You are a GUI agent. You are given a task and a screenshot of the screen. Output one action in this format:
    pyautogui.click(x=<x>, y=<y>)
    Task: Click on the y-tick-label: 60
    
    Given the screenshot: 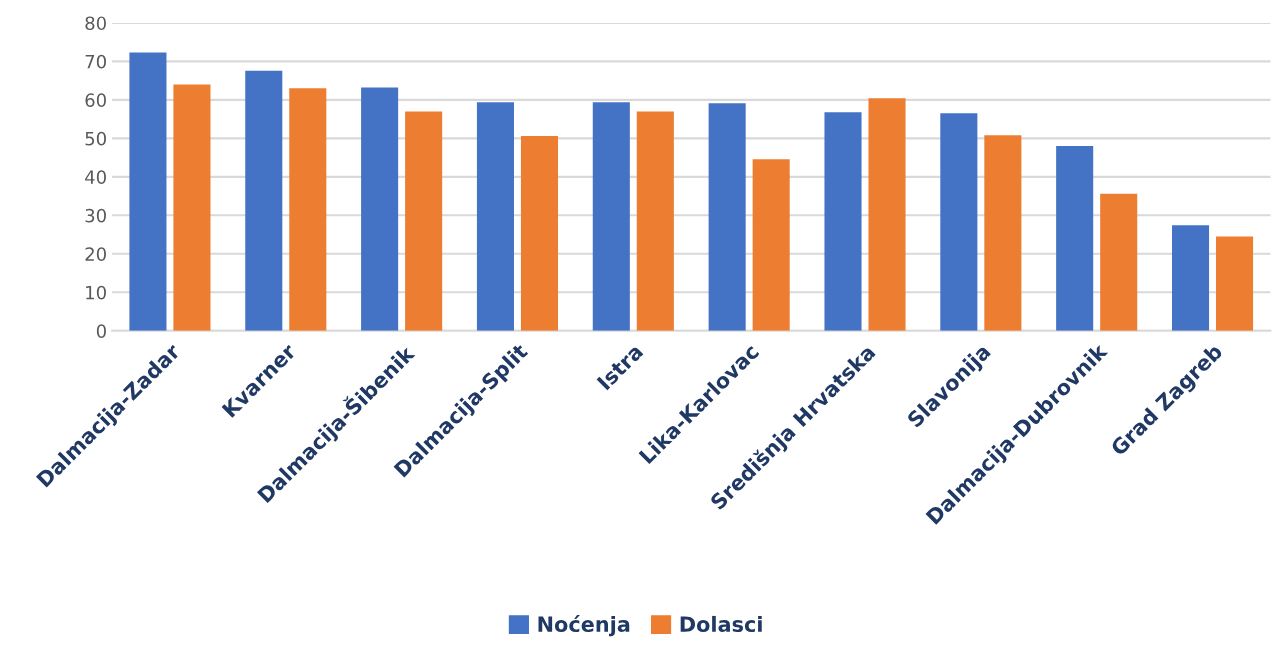 What is the action you would take?
    pyautogui.click(x=95, y=100)
    